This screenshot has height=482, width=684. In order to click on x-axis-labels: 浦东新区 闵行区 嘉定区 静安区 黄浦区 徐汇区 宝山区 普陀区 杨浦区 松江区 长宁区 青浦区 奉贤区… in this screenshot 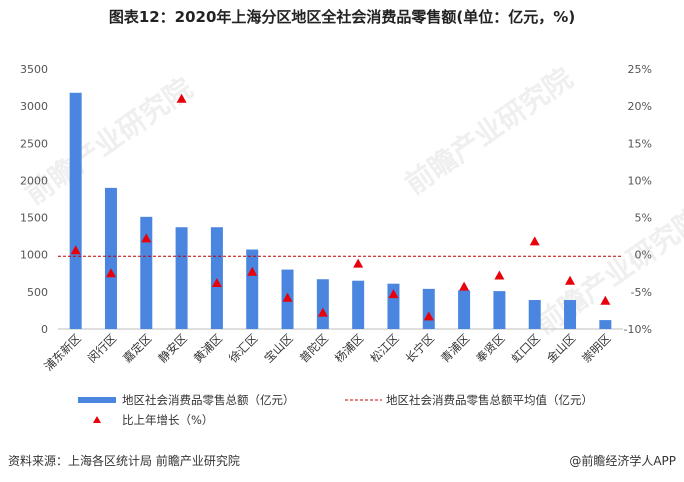, I will do `click(327, 352)`.